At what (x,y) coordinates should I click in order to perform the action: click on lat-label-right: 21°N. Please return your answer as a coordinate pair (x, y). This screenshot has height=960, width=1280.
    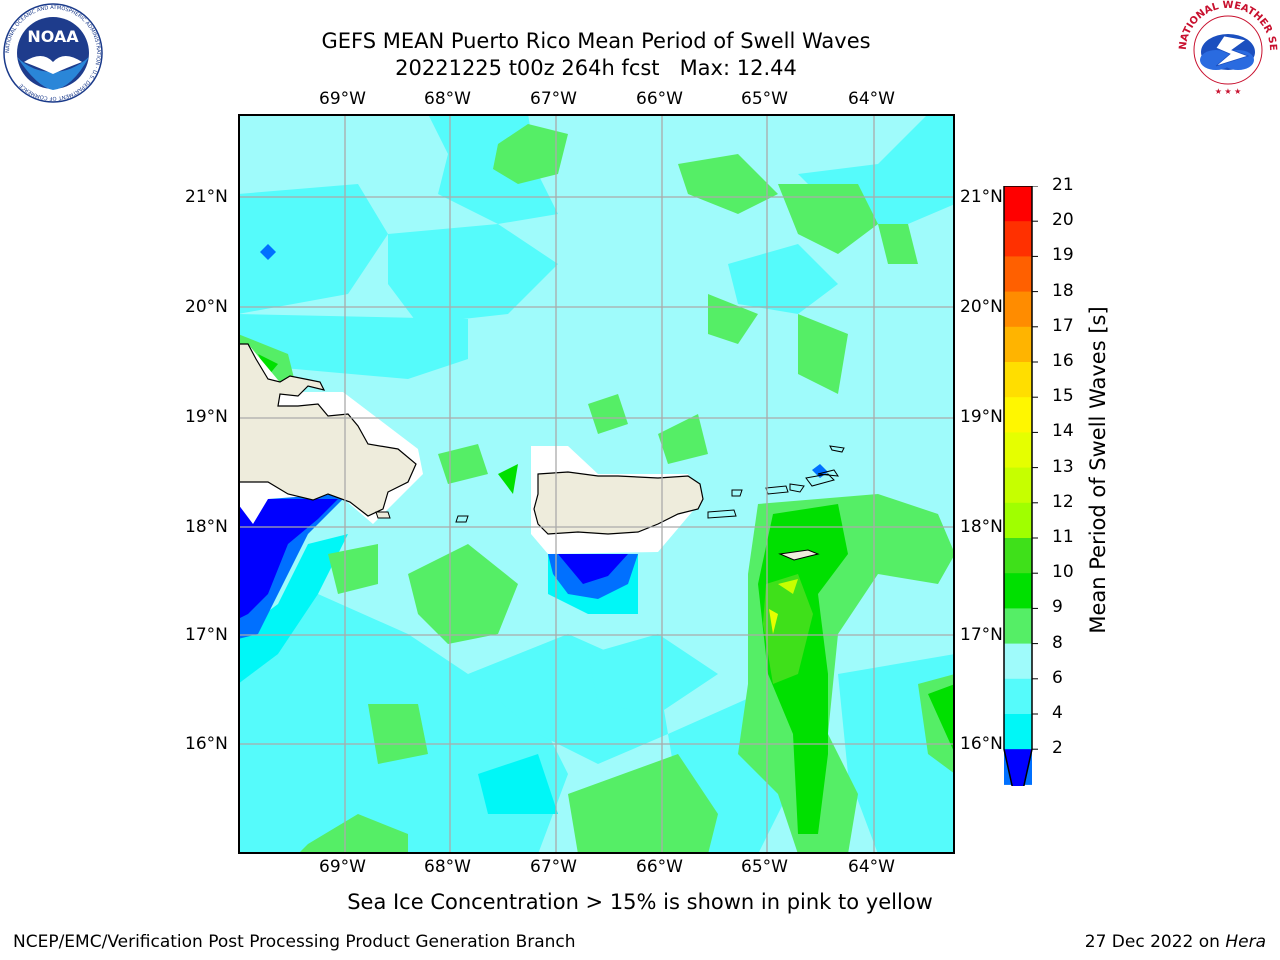
    Looking at the image, I should click on (981, 197).